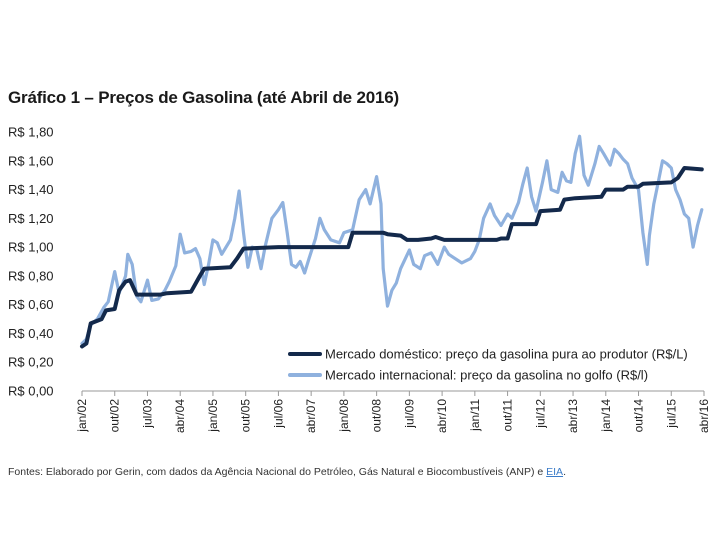 This screenshot has width=720, height=540. What do you see at coordinates (278, 414) in the screenshot?
I see `x-tick-label: jul/06` at bounding box center [278, 414].